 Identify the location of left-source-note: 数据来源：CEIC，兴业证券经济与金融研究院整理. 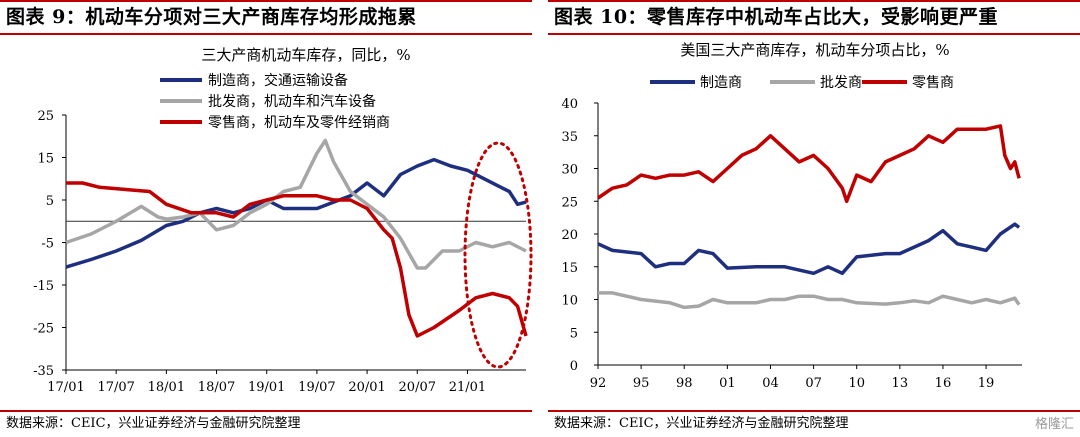
(266, 422).